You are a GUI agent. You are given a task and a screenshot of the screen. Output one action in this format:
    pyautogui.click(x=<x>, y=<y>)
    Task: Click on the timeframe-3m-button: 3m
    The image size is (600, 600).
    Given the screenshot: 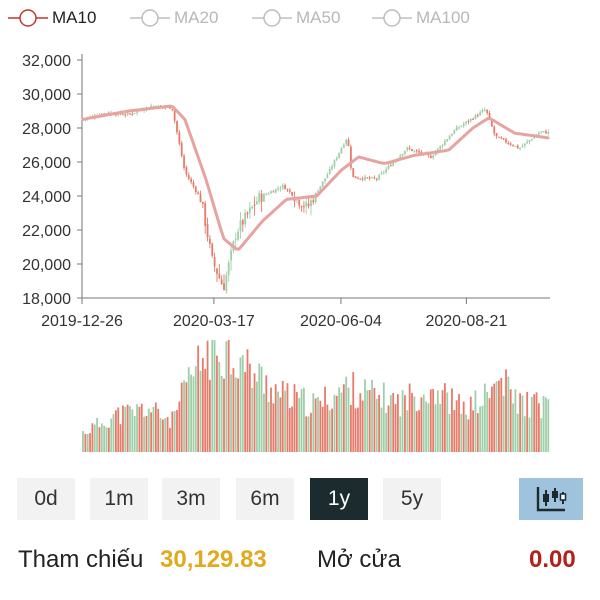 What is the action you would take?
    pyautogui.click(x=191, y=499)
    